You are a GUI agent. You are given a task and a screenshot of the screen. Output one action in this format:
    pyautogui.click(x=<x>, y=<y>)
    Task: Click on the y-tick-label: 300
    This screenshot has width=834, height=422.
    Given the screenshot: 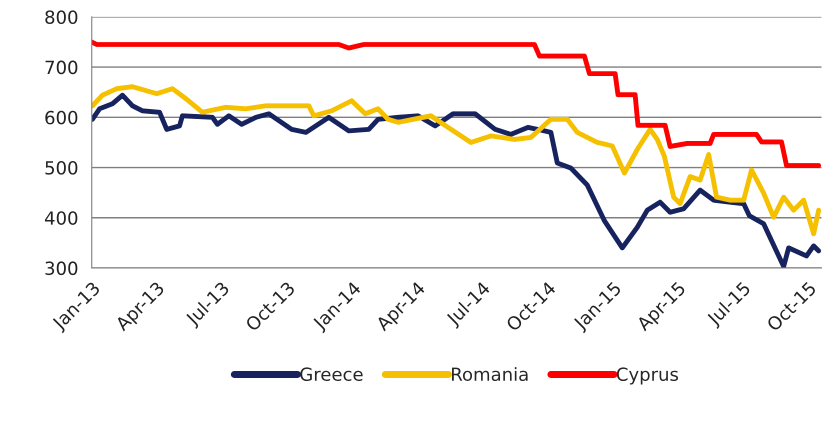 What is the action you would take?
    pyautogui.click(x=61, y=268)
    